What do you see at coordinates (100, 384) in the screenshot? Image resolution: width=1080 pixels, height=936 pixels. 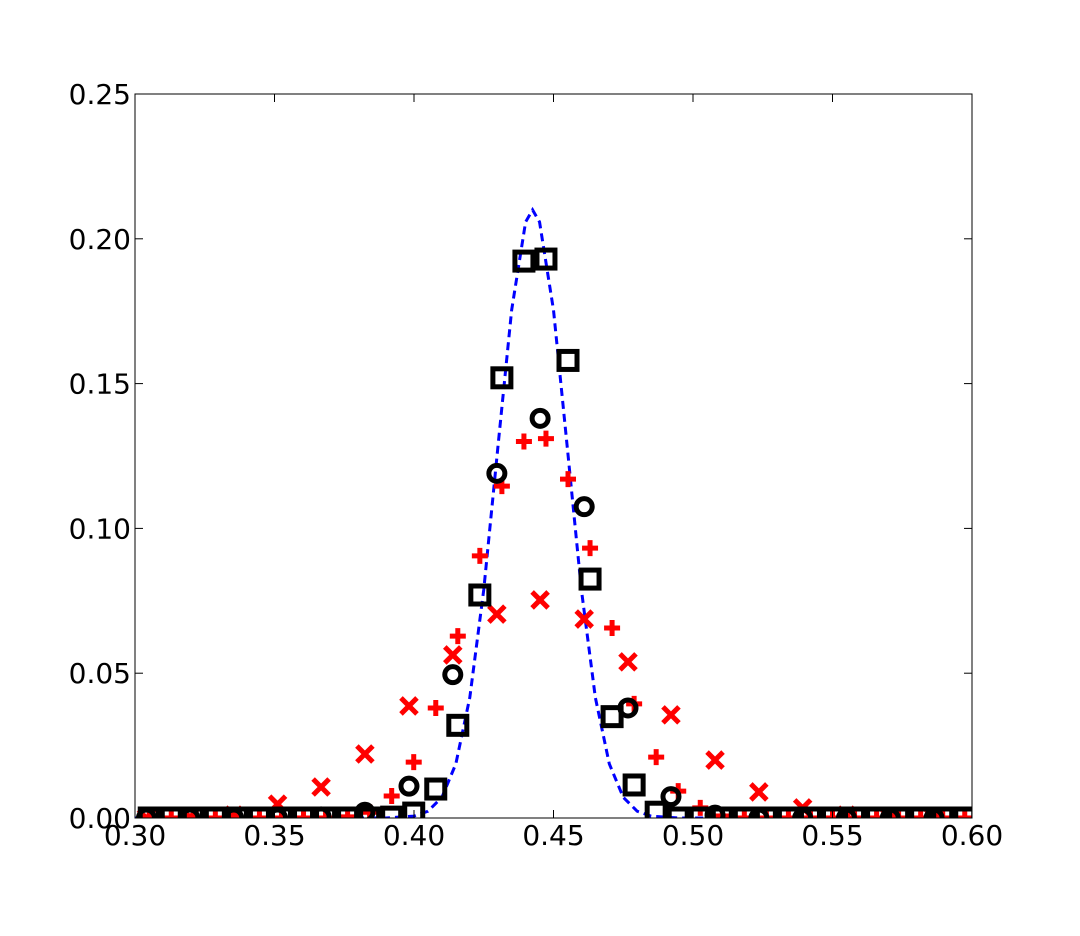 I see `y-tick-label: 0.15` at bounding box center [100, 384].